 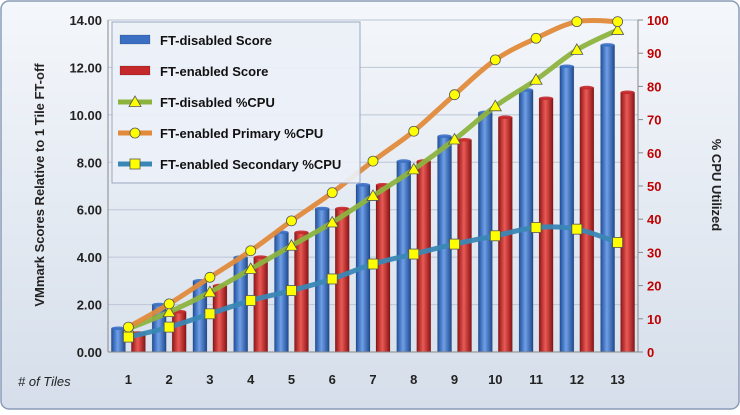 What do you see at coordinates (654, 86) in the screenshot?
I see `y2-tick-label: 80` at bounding box center [654, 86].